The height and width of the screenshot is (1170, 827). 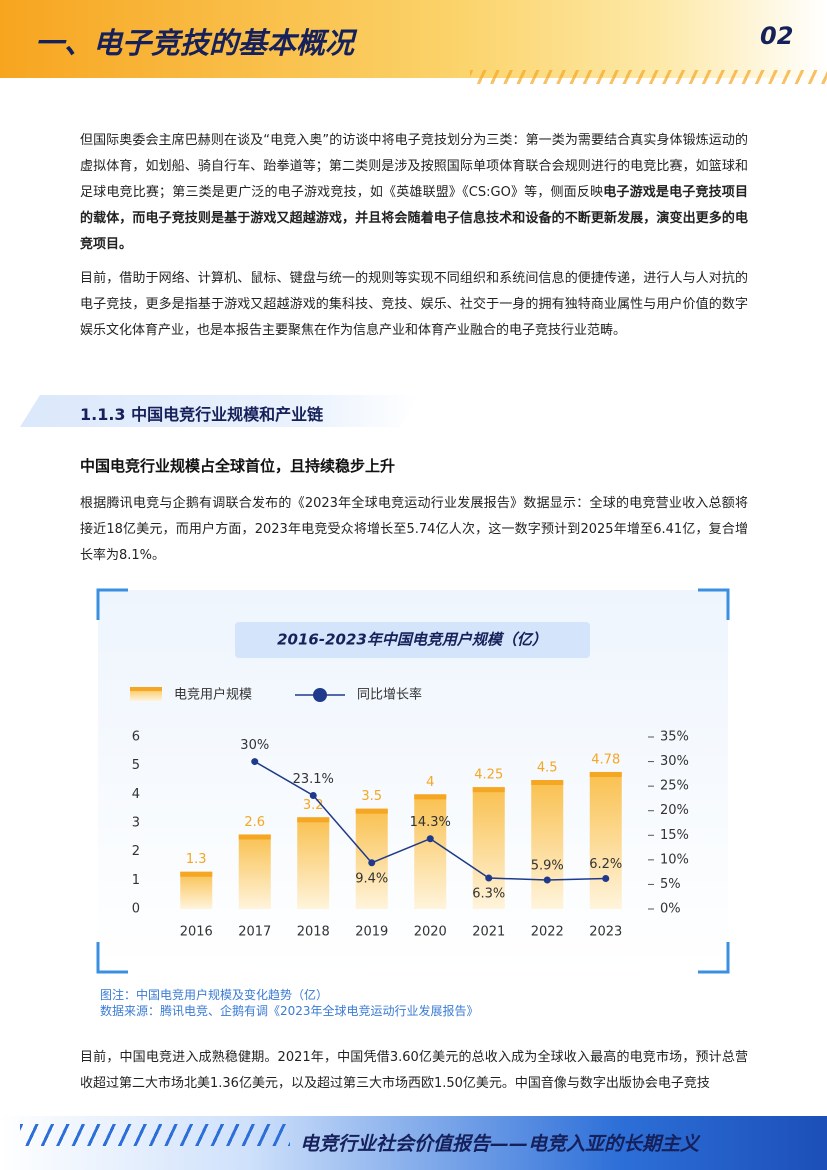 What do you see at coordinates (430, 932) in the screenshot?
I see `x-tick-label: 2020` at bounding box center [430, 932].